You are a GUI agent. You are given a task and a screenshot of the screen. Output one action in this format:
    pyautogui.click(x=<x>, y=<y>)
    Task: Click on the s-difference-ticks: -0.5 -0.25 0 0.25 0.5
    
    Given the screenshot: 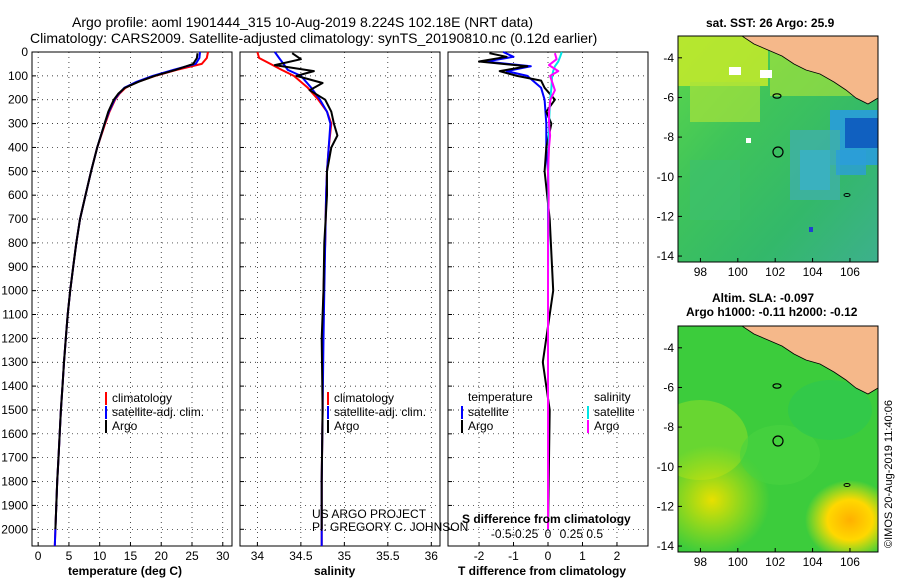 What is the action you would take?
    pyautogui.click(x=547, y=534)
    